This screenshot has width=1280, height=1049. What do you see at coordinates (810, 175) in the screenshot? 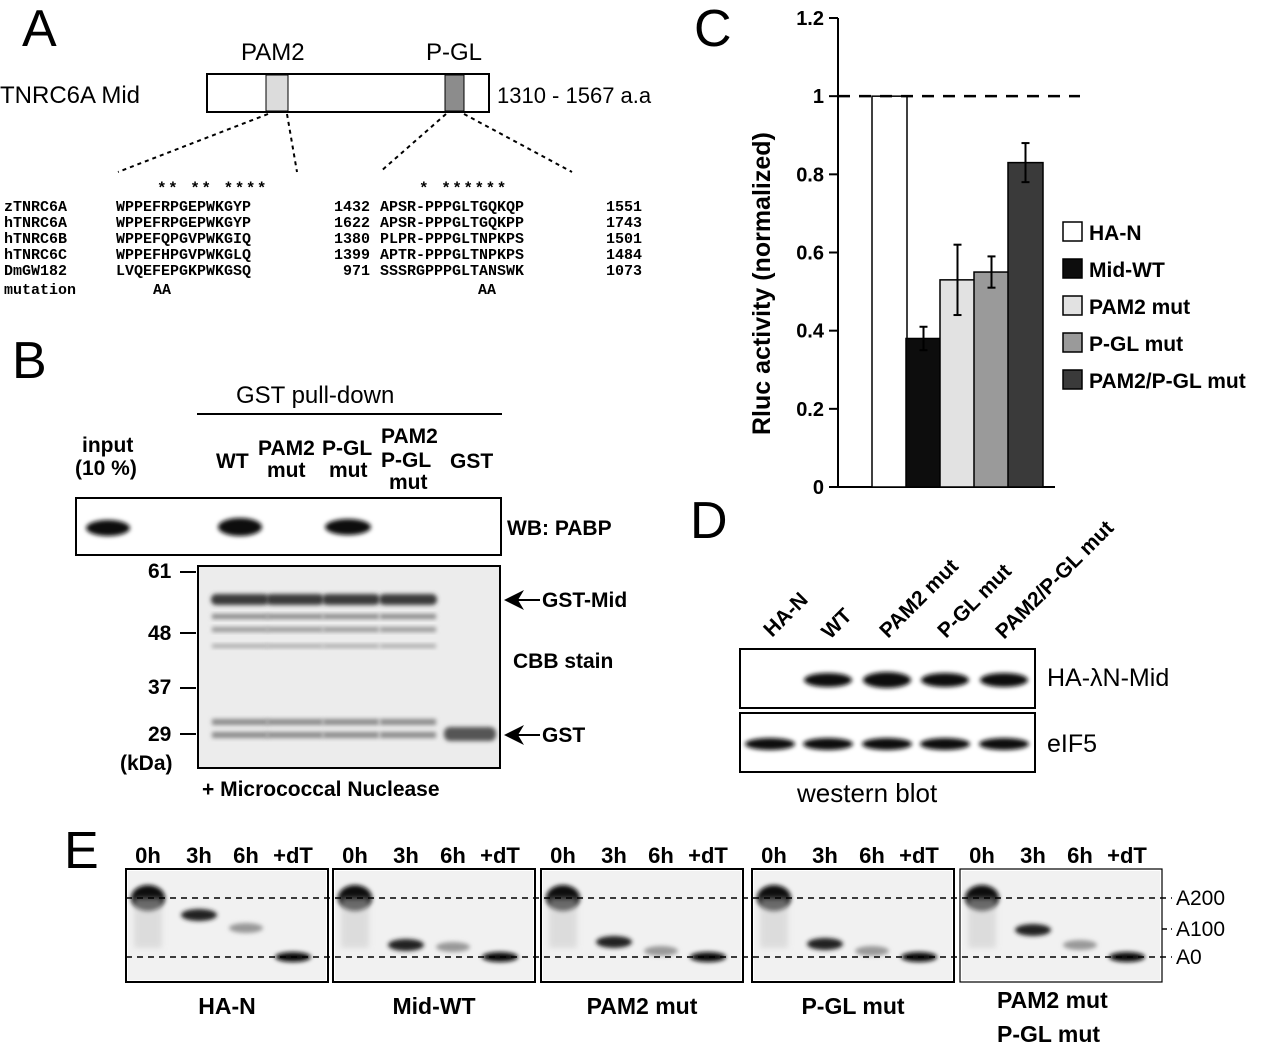
I see `y-tick-label: 0.8` at bounding box center [810, 175].